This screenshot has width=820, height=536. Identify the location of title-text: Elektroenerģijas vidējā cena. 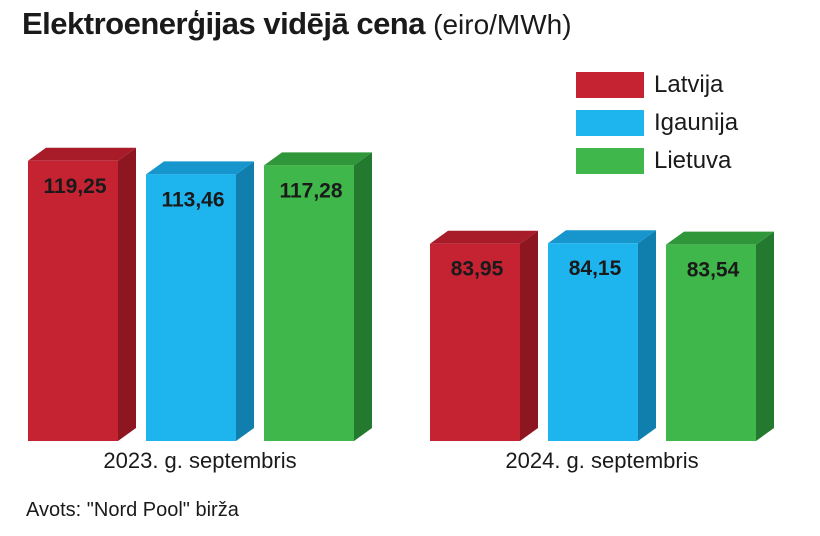
(224, 23).